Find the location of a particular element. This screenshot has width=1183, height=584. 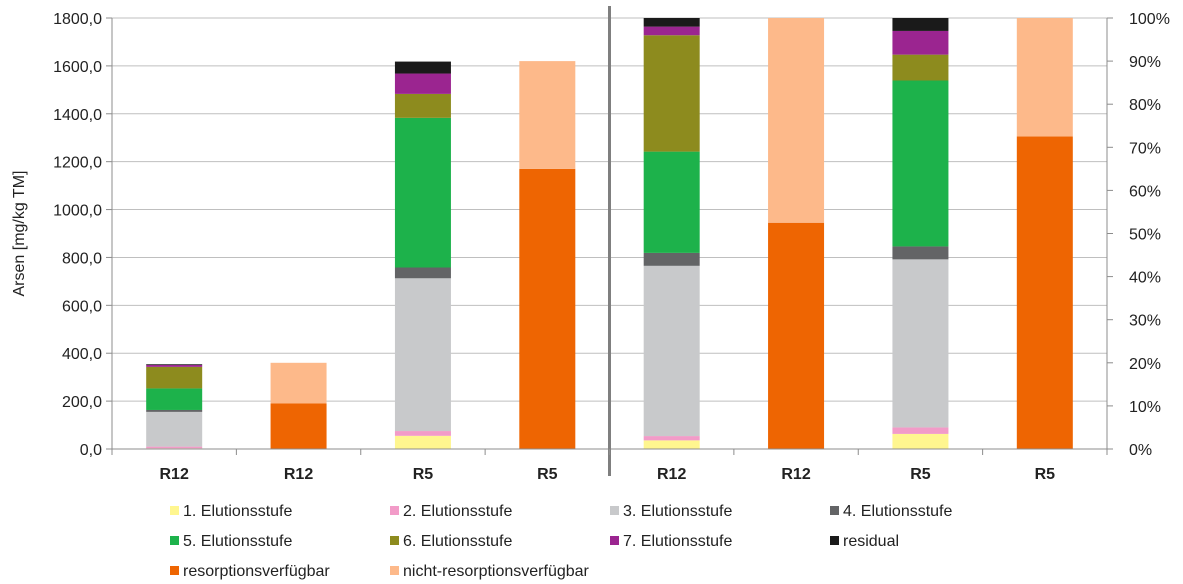

legend-item: 5. Elutionsstufe is located at coordinates (231, 541).